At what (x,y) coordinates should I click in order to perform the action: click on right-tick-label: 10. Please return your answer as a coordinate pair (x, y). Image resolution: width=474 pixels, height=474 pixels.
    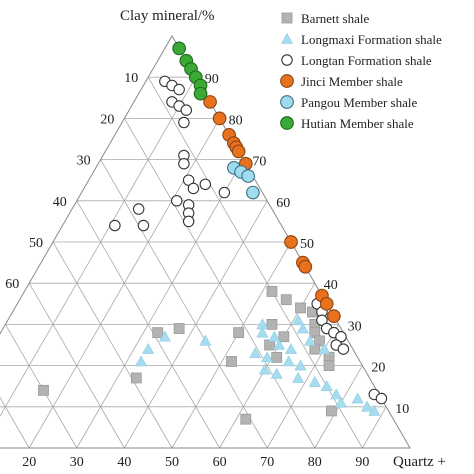
    Looking at the image, I should click on (402, 409).